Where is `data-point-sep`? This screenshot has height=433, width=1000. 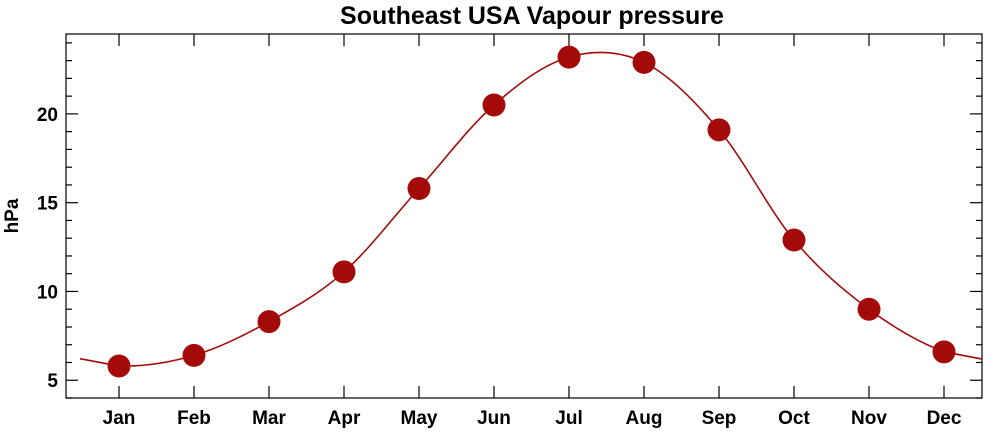 data-point-sep is located at coordinates (719, 130).